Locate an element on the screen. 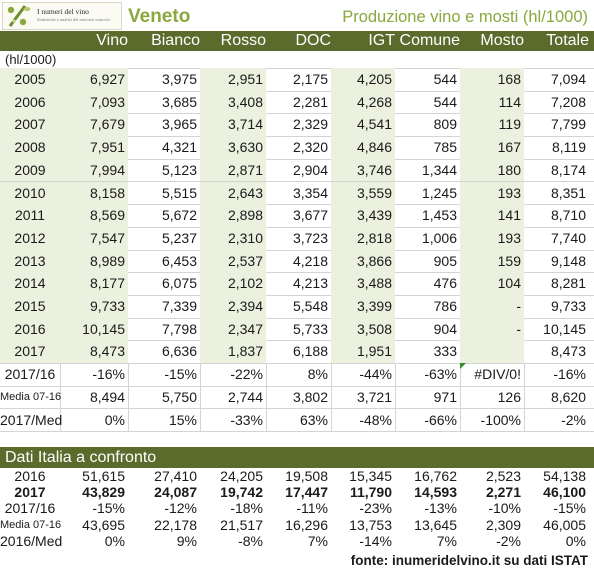 The image size is (594, 570). table-cell: 2,281 is located at coordinates (310, 101).